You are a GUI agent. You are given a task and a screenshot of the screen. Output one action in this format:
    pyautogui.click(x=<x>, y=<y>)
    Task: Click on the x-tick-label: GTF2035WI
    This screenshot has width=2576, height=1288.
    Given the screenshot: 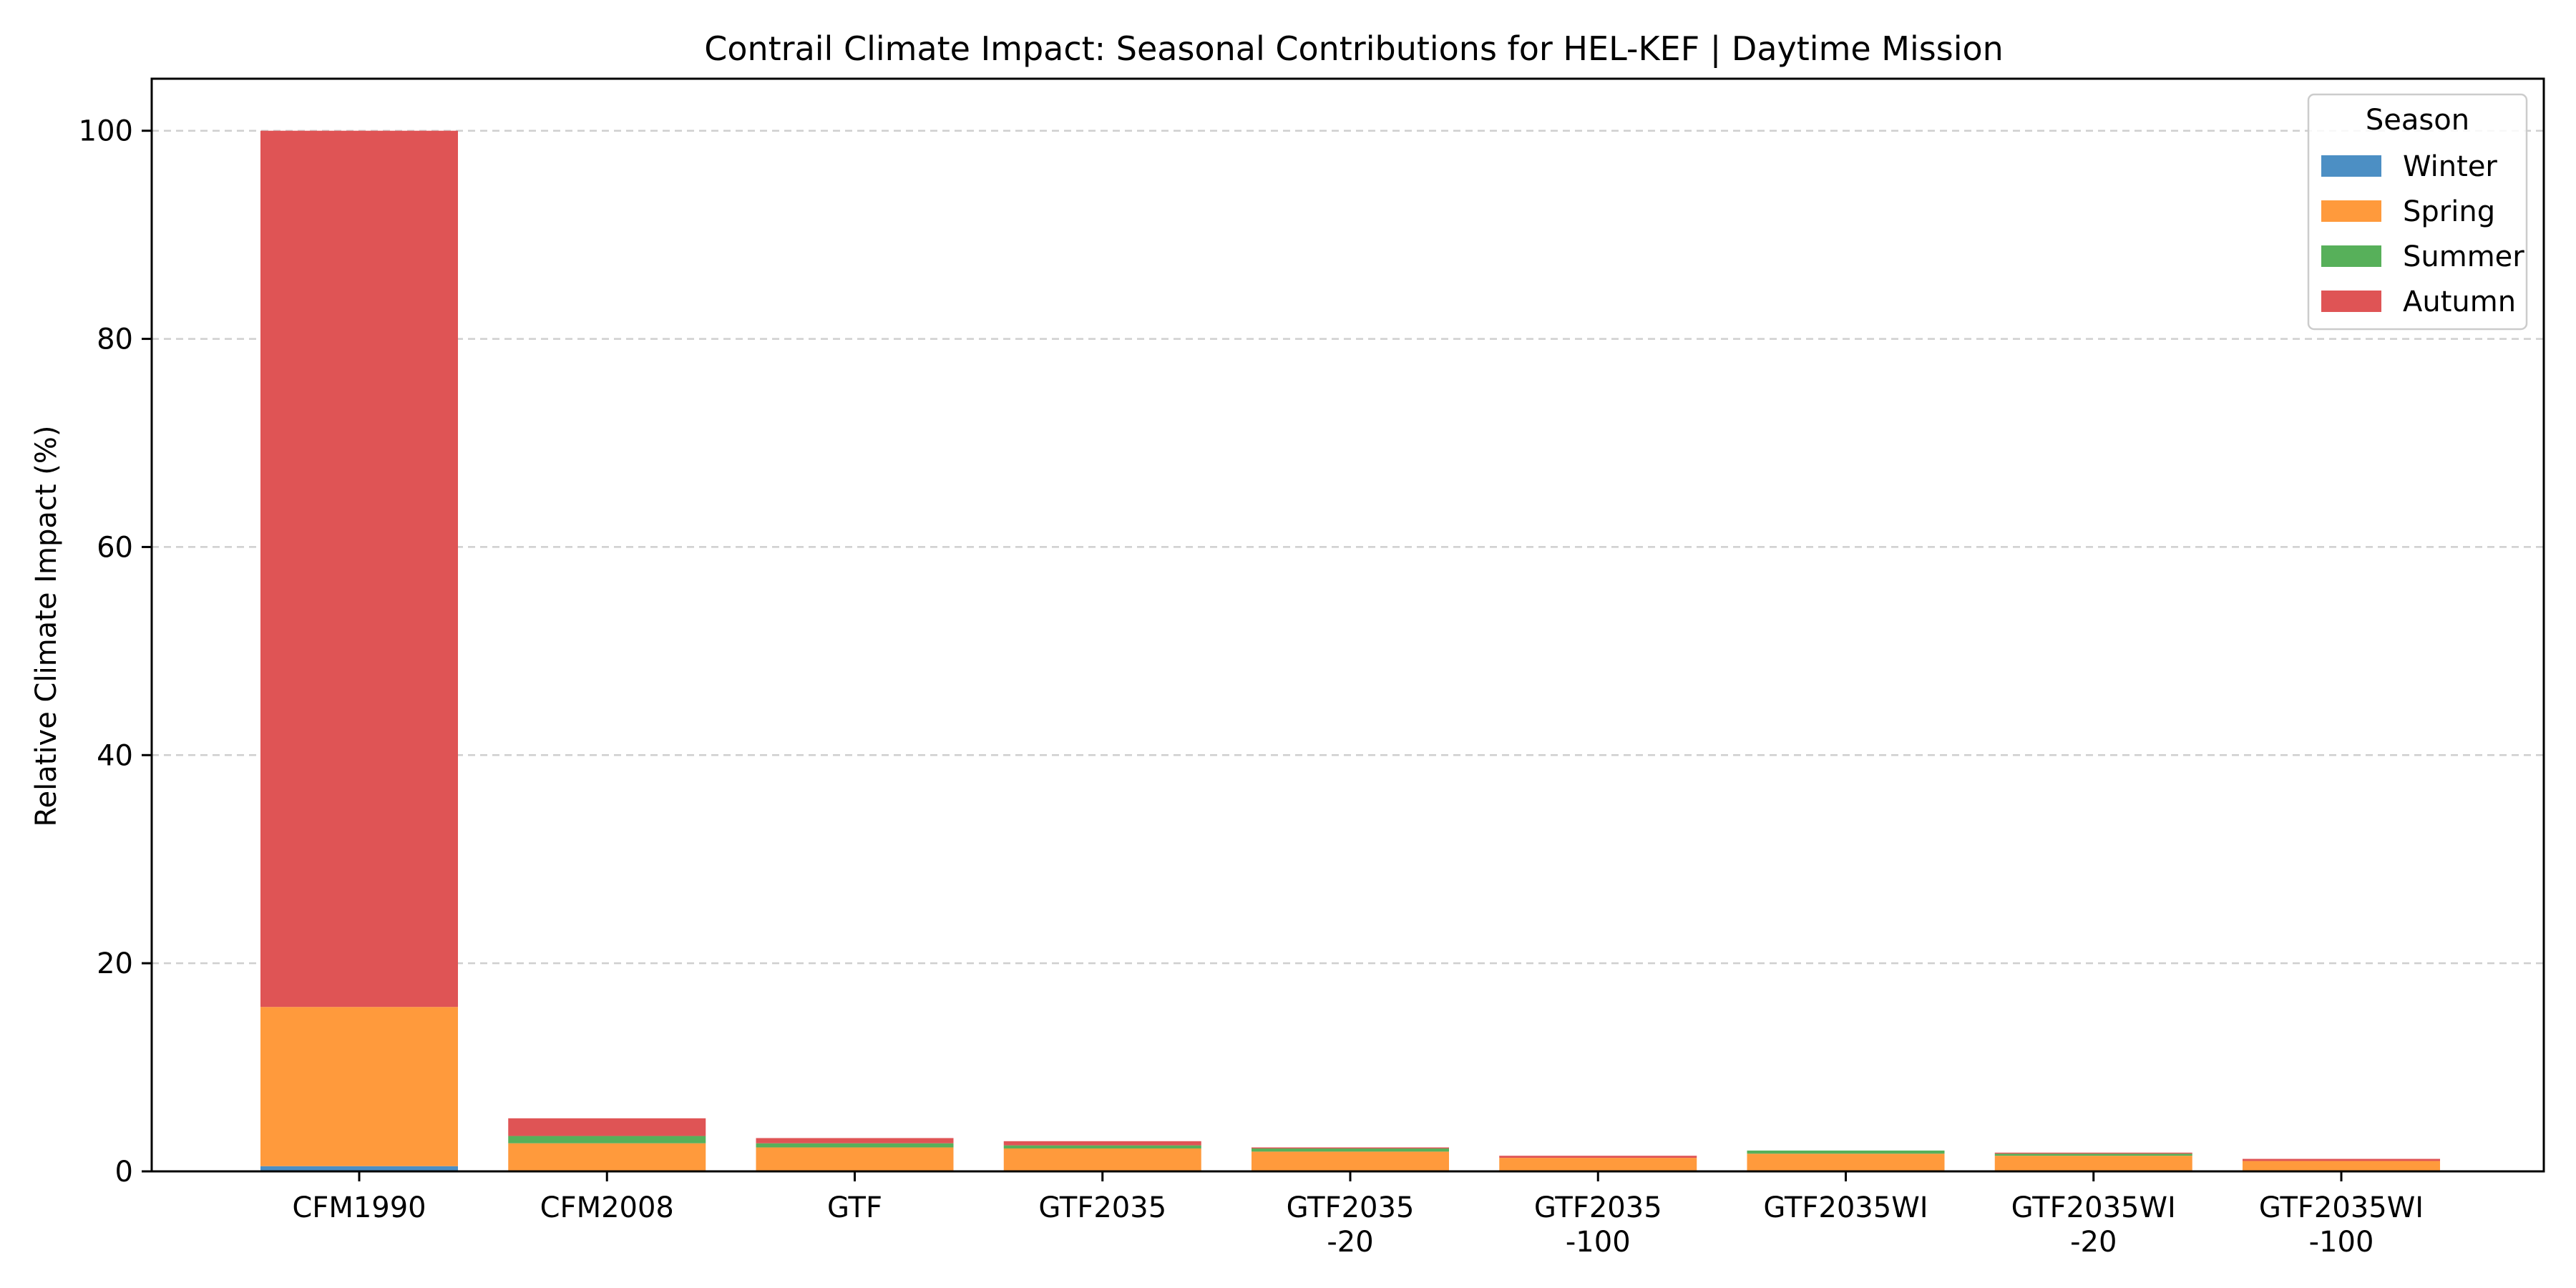 What is the action you would take?
    pyautogui.click(x=1845, y=1207)
    